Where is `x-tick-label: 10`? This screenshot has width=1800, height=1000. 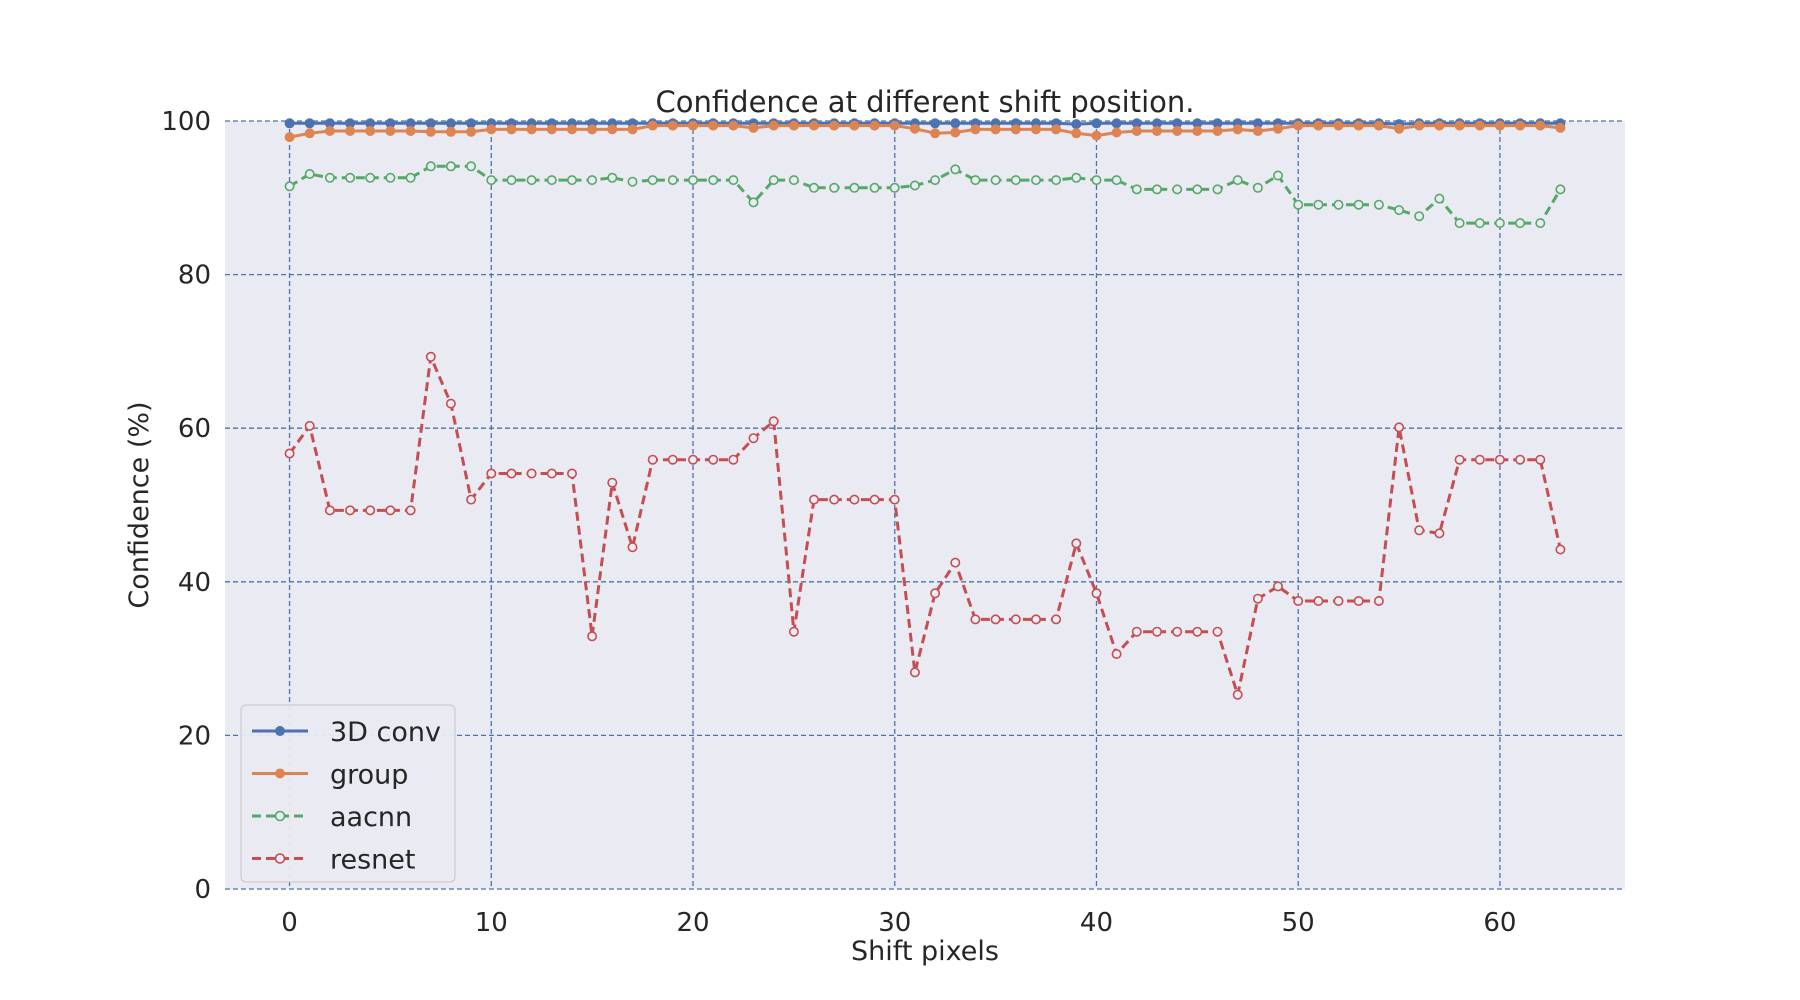 x-tick-label: 10 is located at coordinates (491, 923).